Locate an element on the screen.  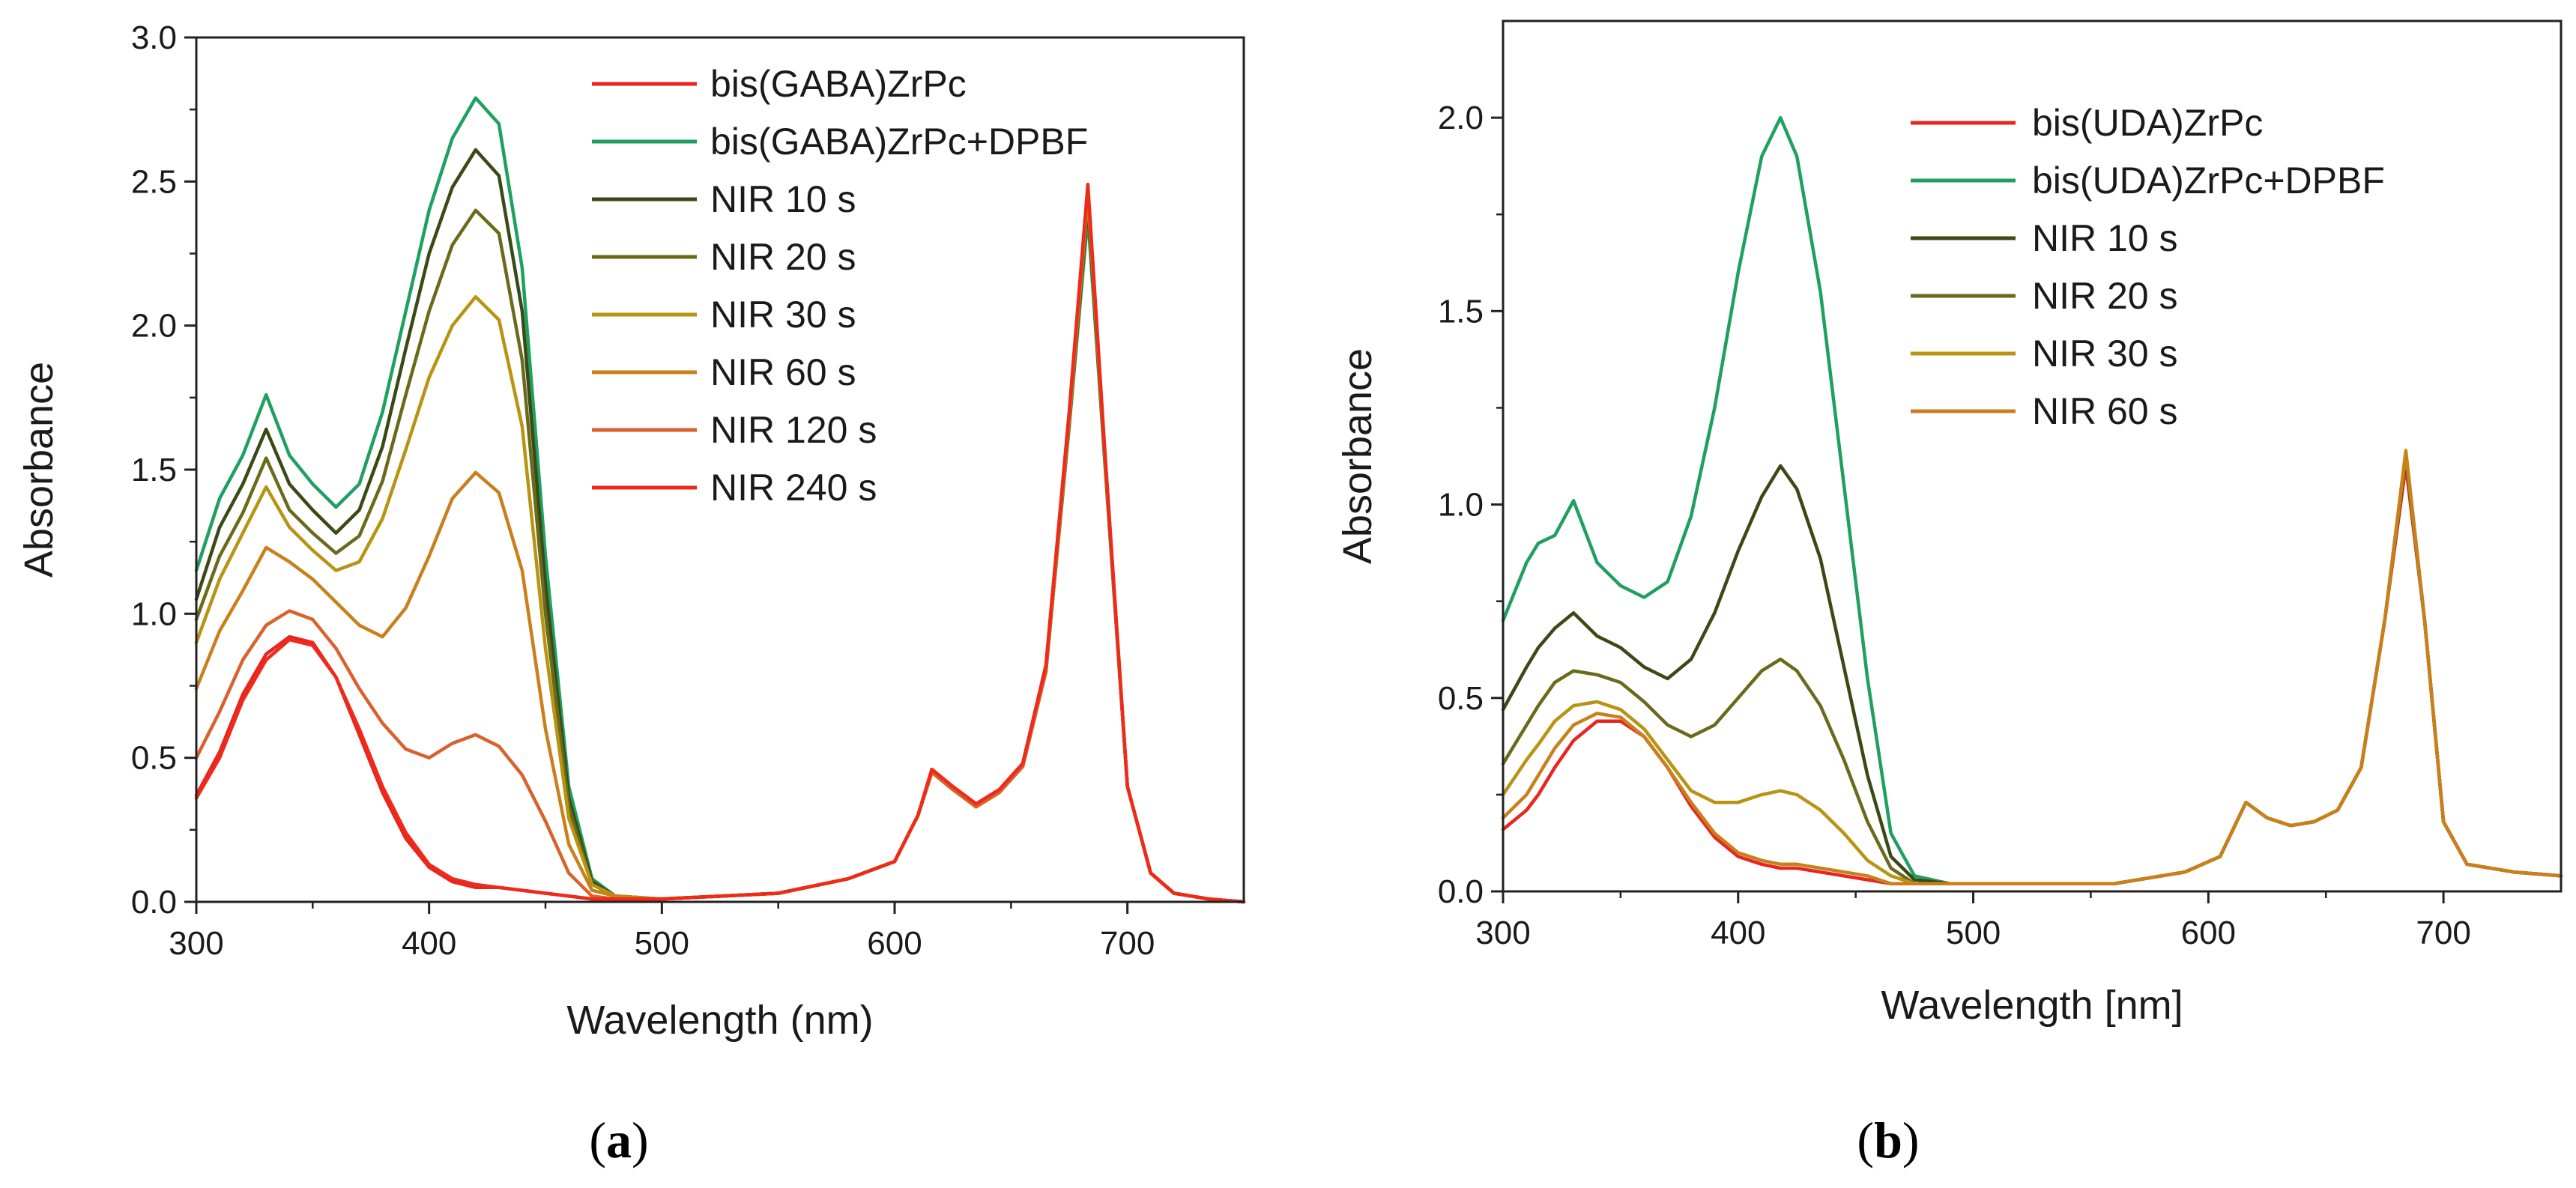
legend-label-b-4: NIR 30 s is located at coordinates (2105, 354).